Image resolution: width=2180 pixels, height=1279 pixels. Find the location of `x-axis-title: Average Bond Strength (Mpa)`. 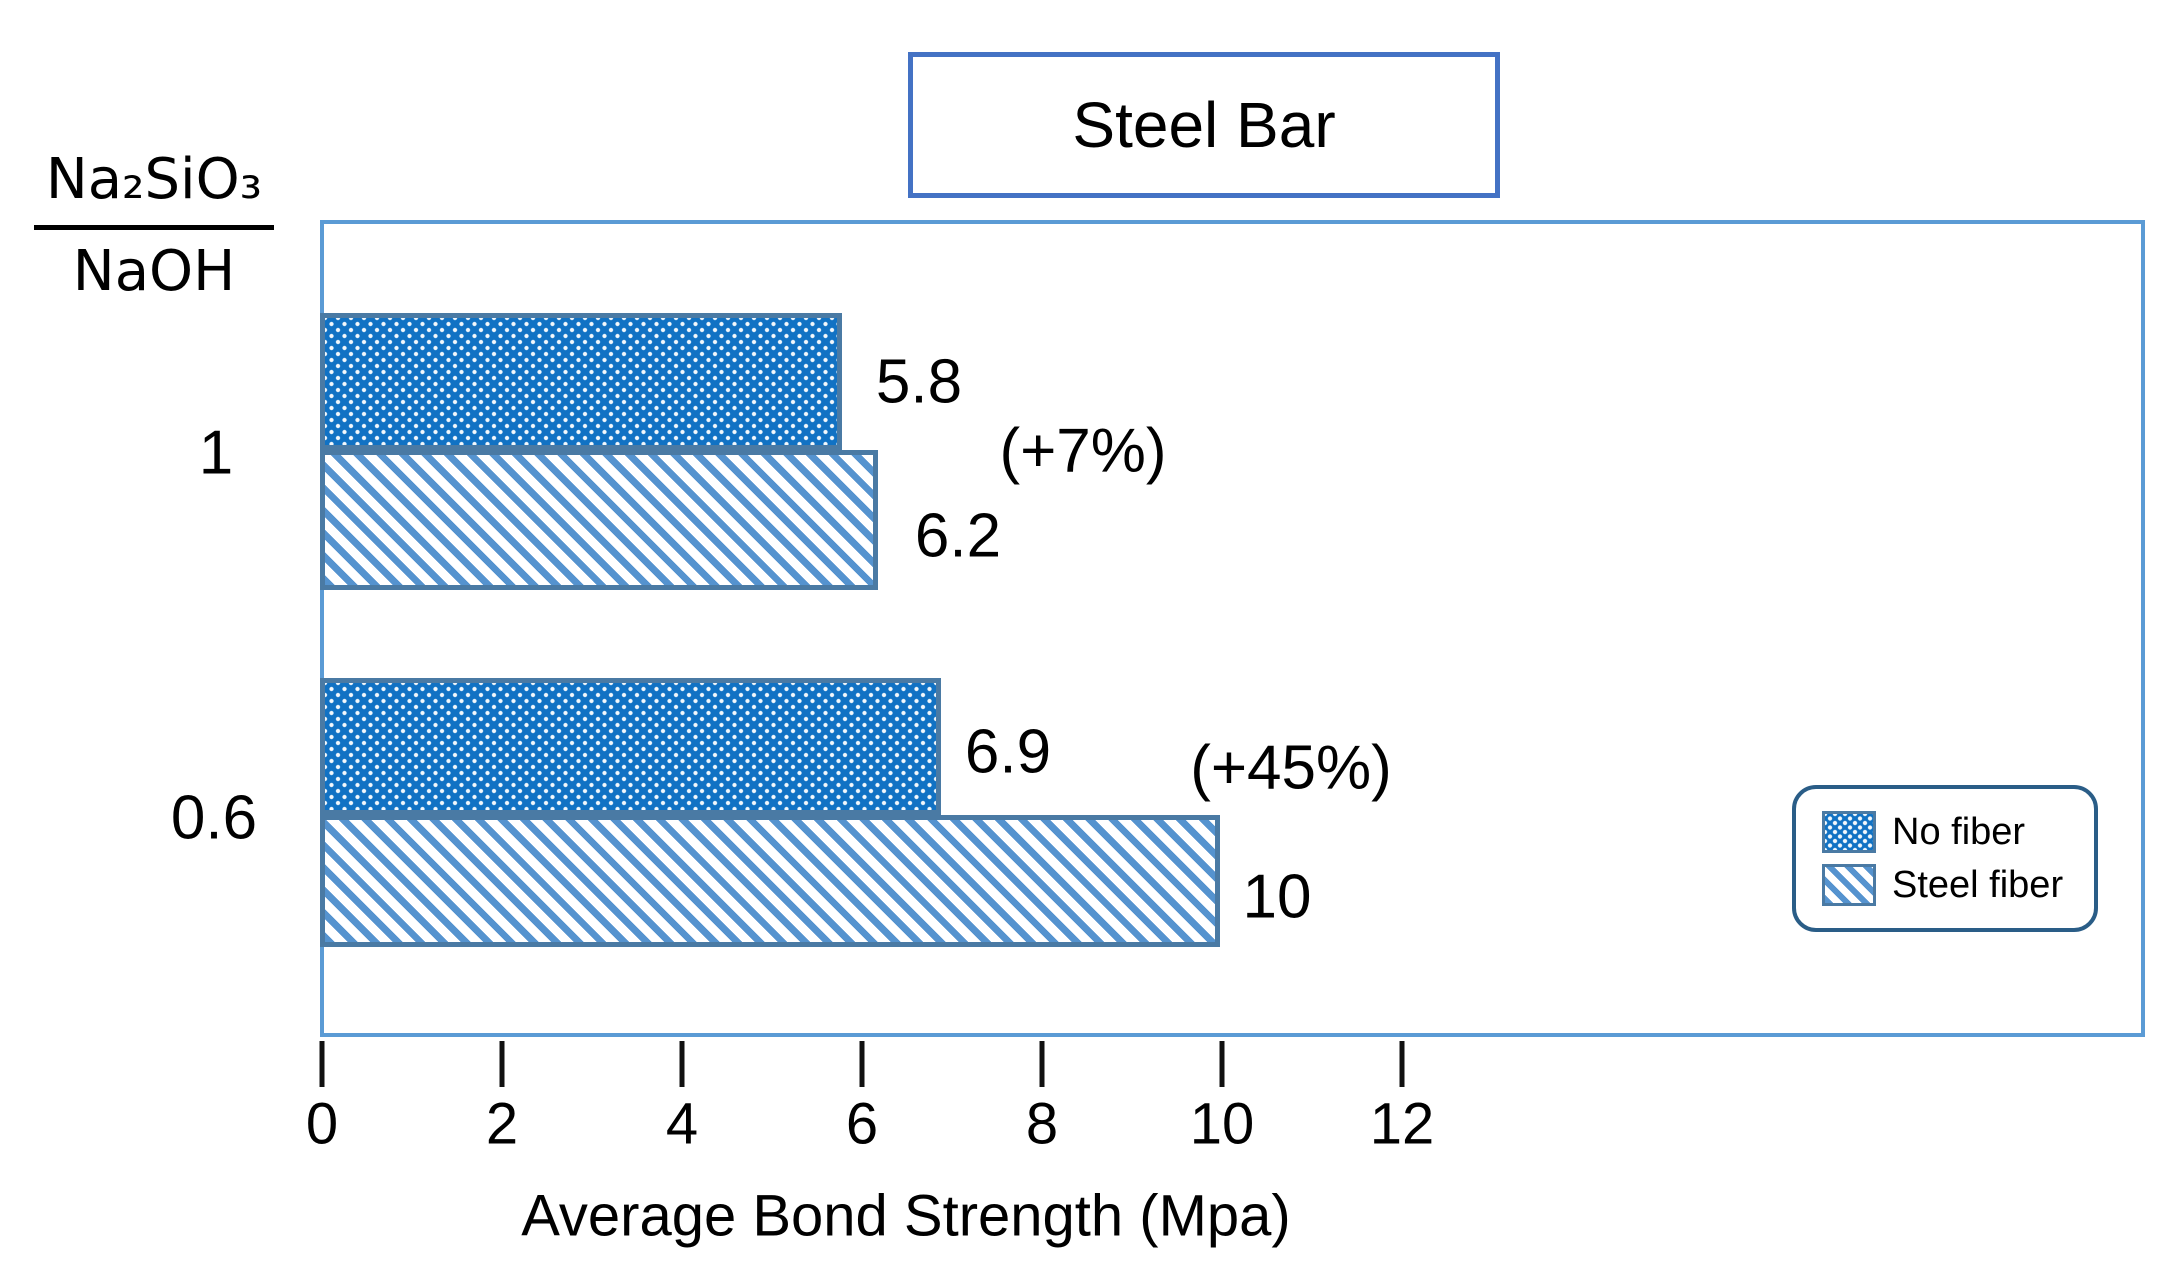

x-axis-title: Average Bond Strength (Mpa) is located at coordinates (906, 1216).